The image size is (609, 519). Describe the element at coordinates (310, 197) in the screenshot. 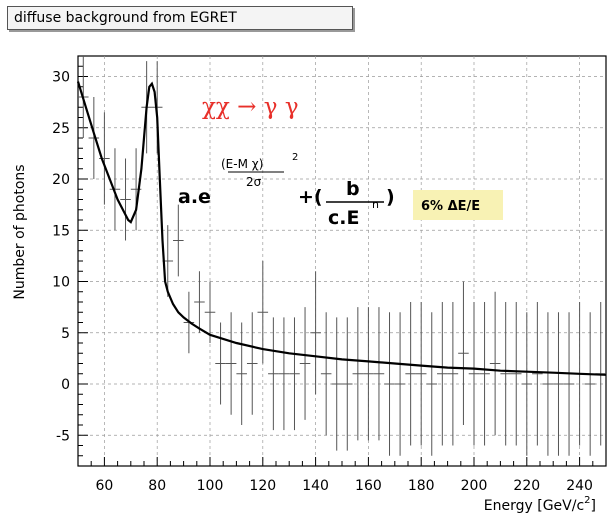

I see `formula-plus: +(` at that location.